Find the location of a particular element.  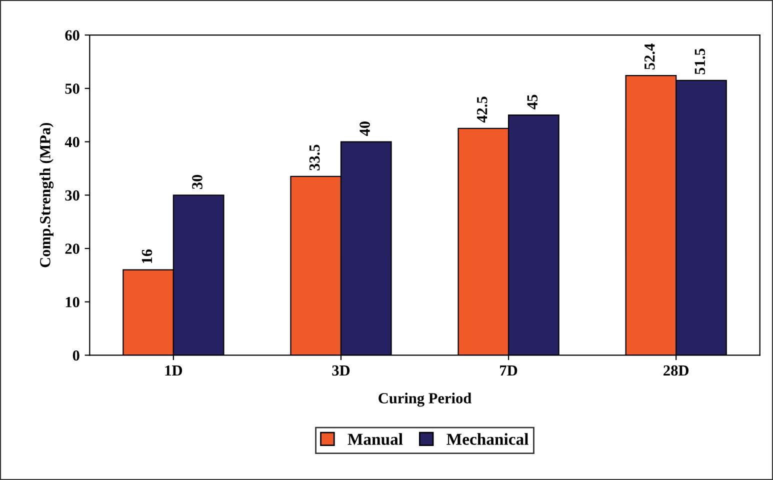

data-label: 30 is located at coordinates (197, 181).